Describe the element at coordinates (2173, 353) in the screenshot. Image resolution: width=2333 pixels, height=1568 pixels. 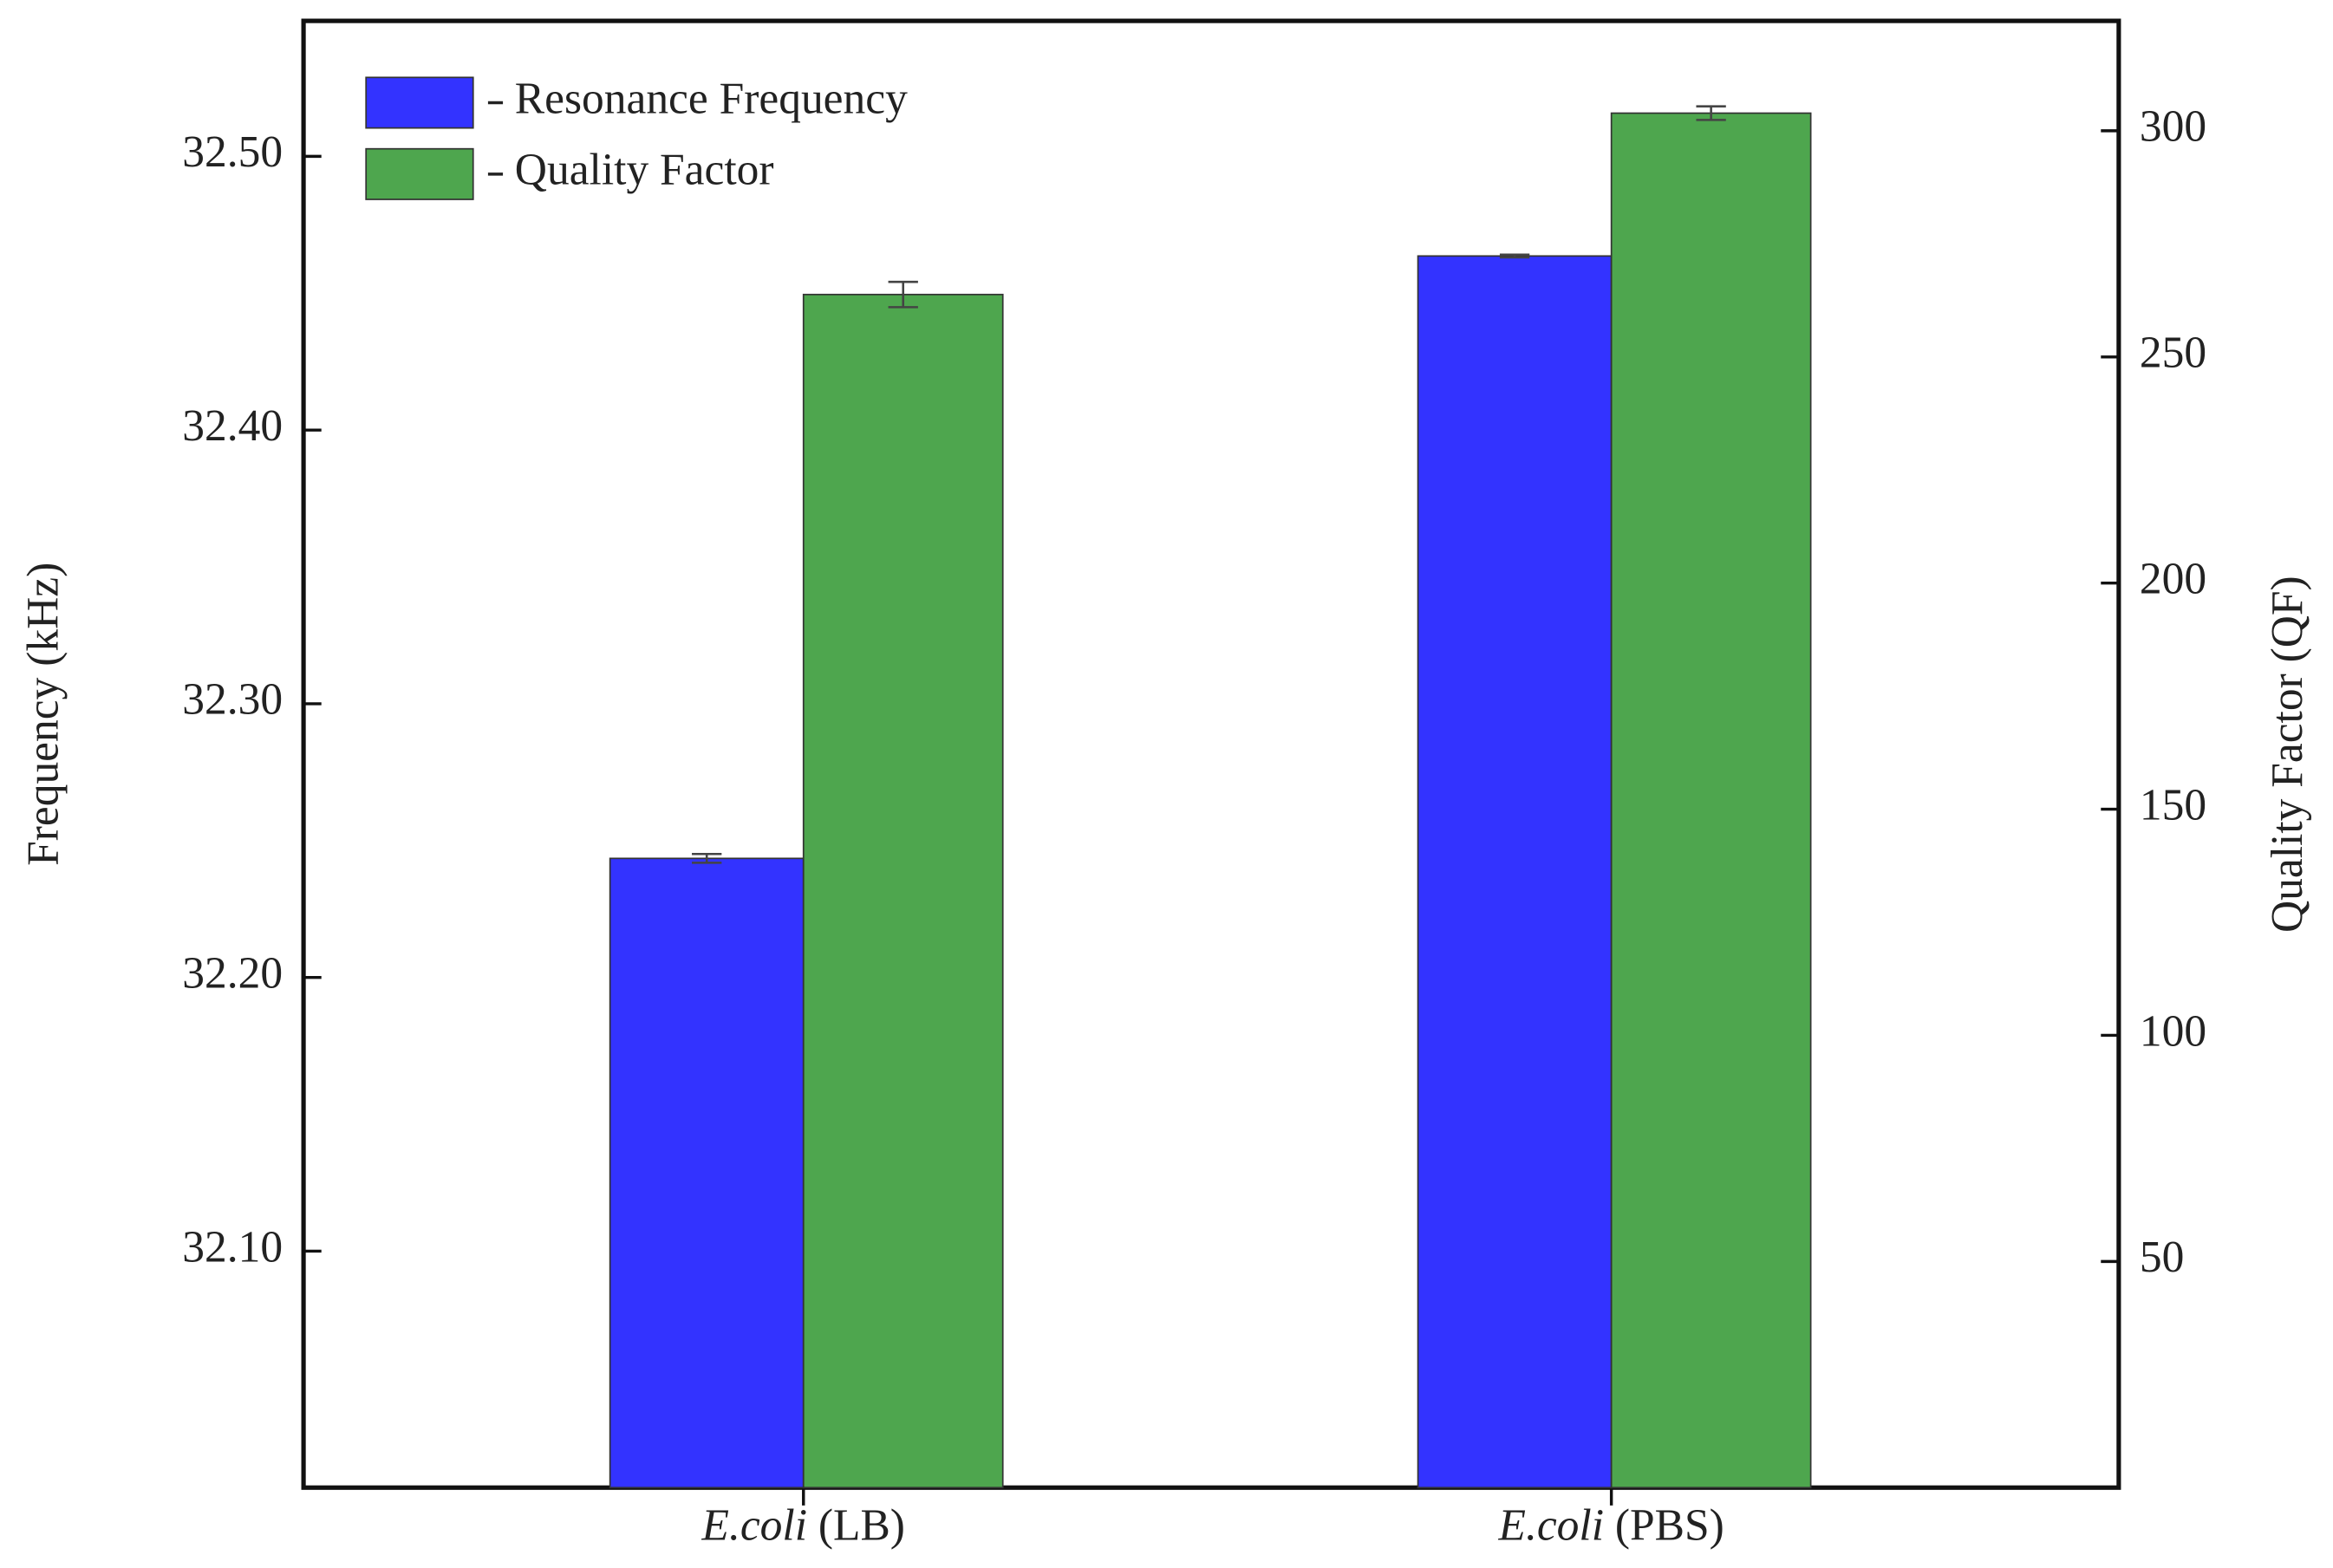
I see `y2-tick-label: 250` at that location.